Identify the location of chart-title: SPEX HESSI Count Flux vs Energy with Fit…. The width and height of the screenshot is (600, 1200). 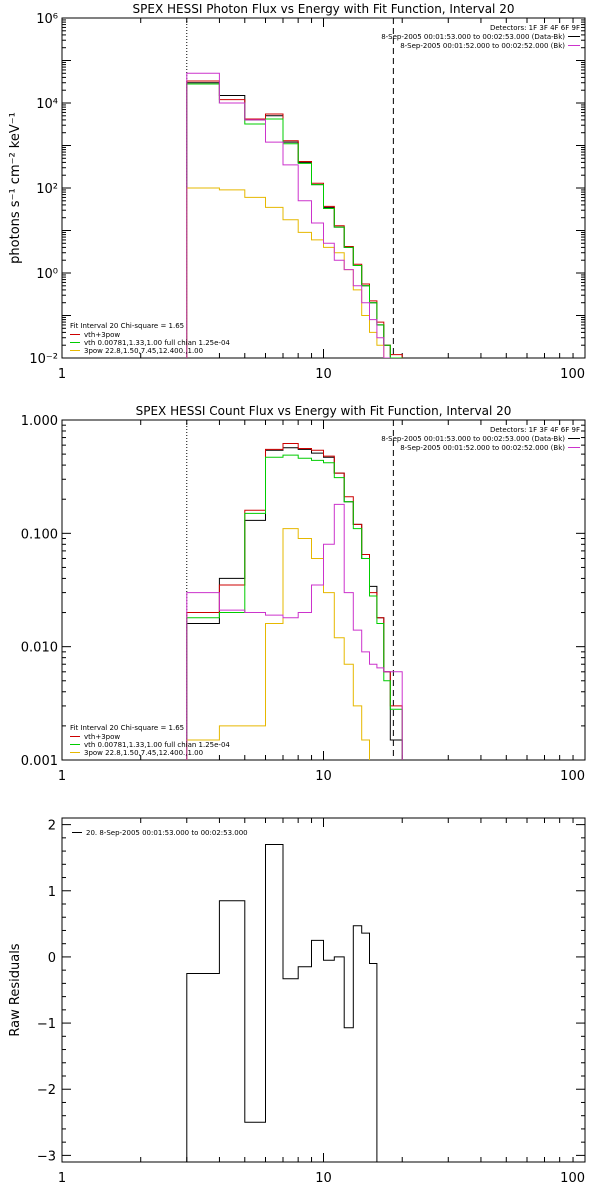
(324, 411).